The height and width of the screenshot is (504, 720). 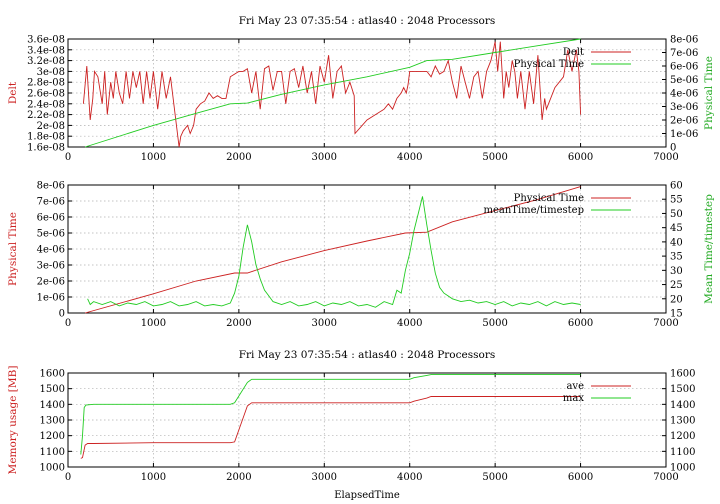 I want to click on y2-tick-label: 55, so click(x=676, y=200).